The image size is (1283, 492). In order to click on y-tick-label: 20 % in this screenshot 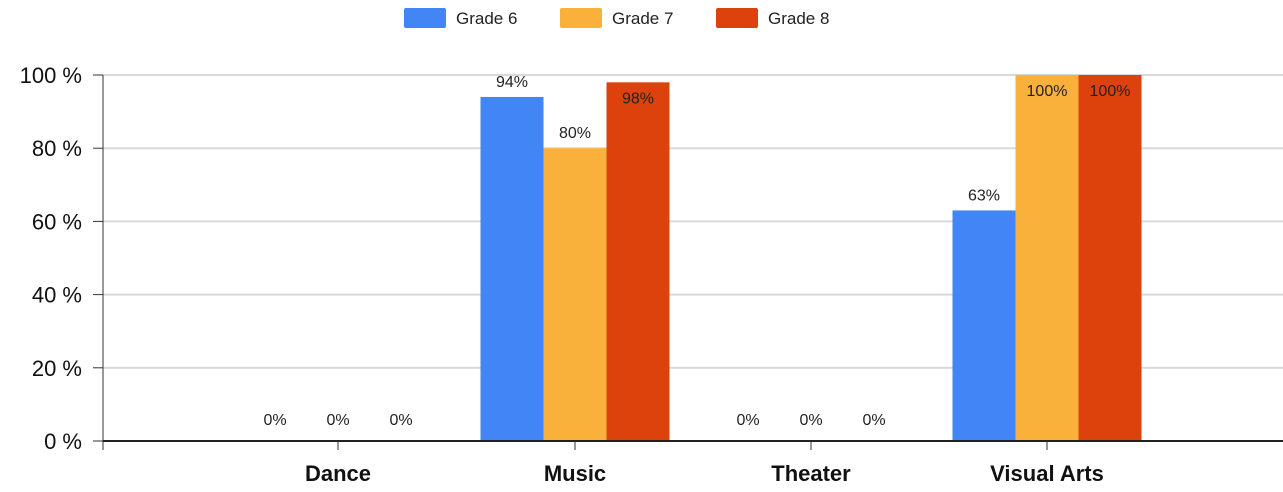, I will do `click(57, 368)`.